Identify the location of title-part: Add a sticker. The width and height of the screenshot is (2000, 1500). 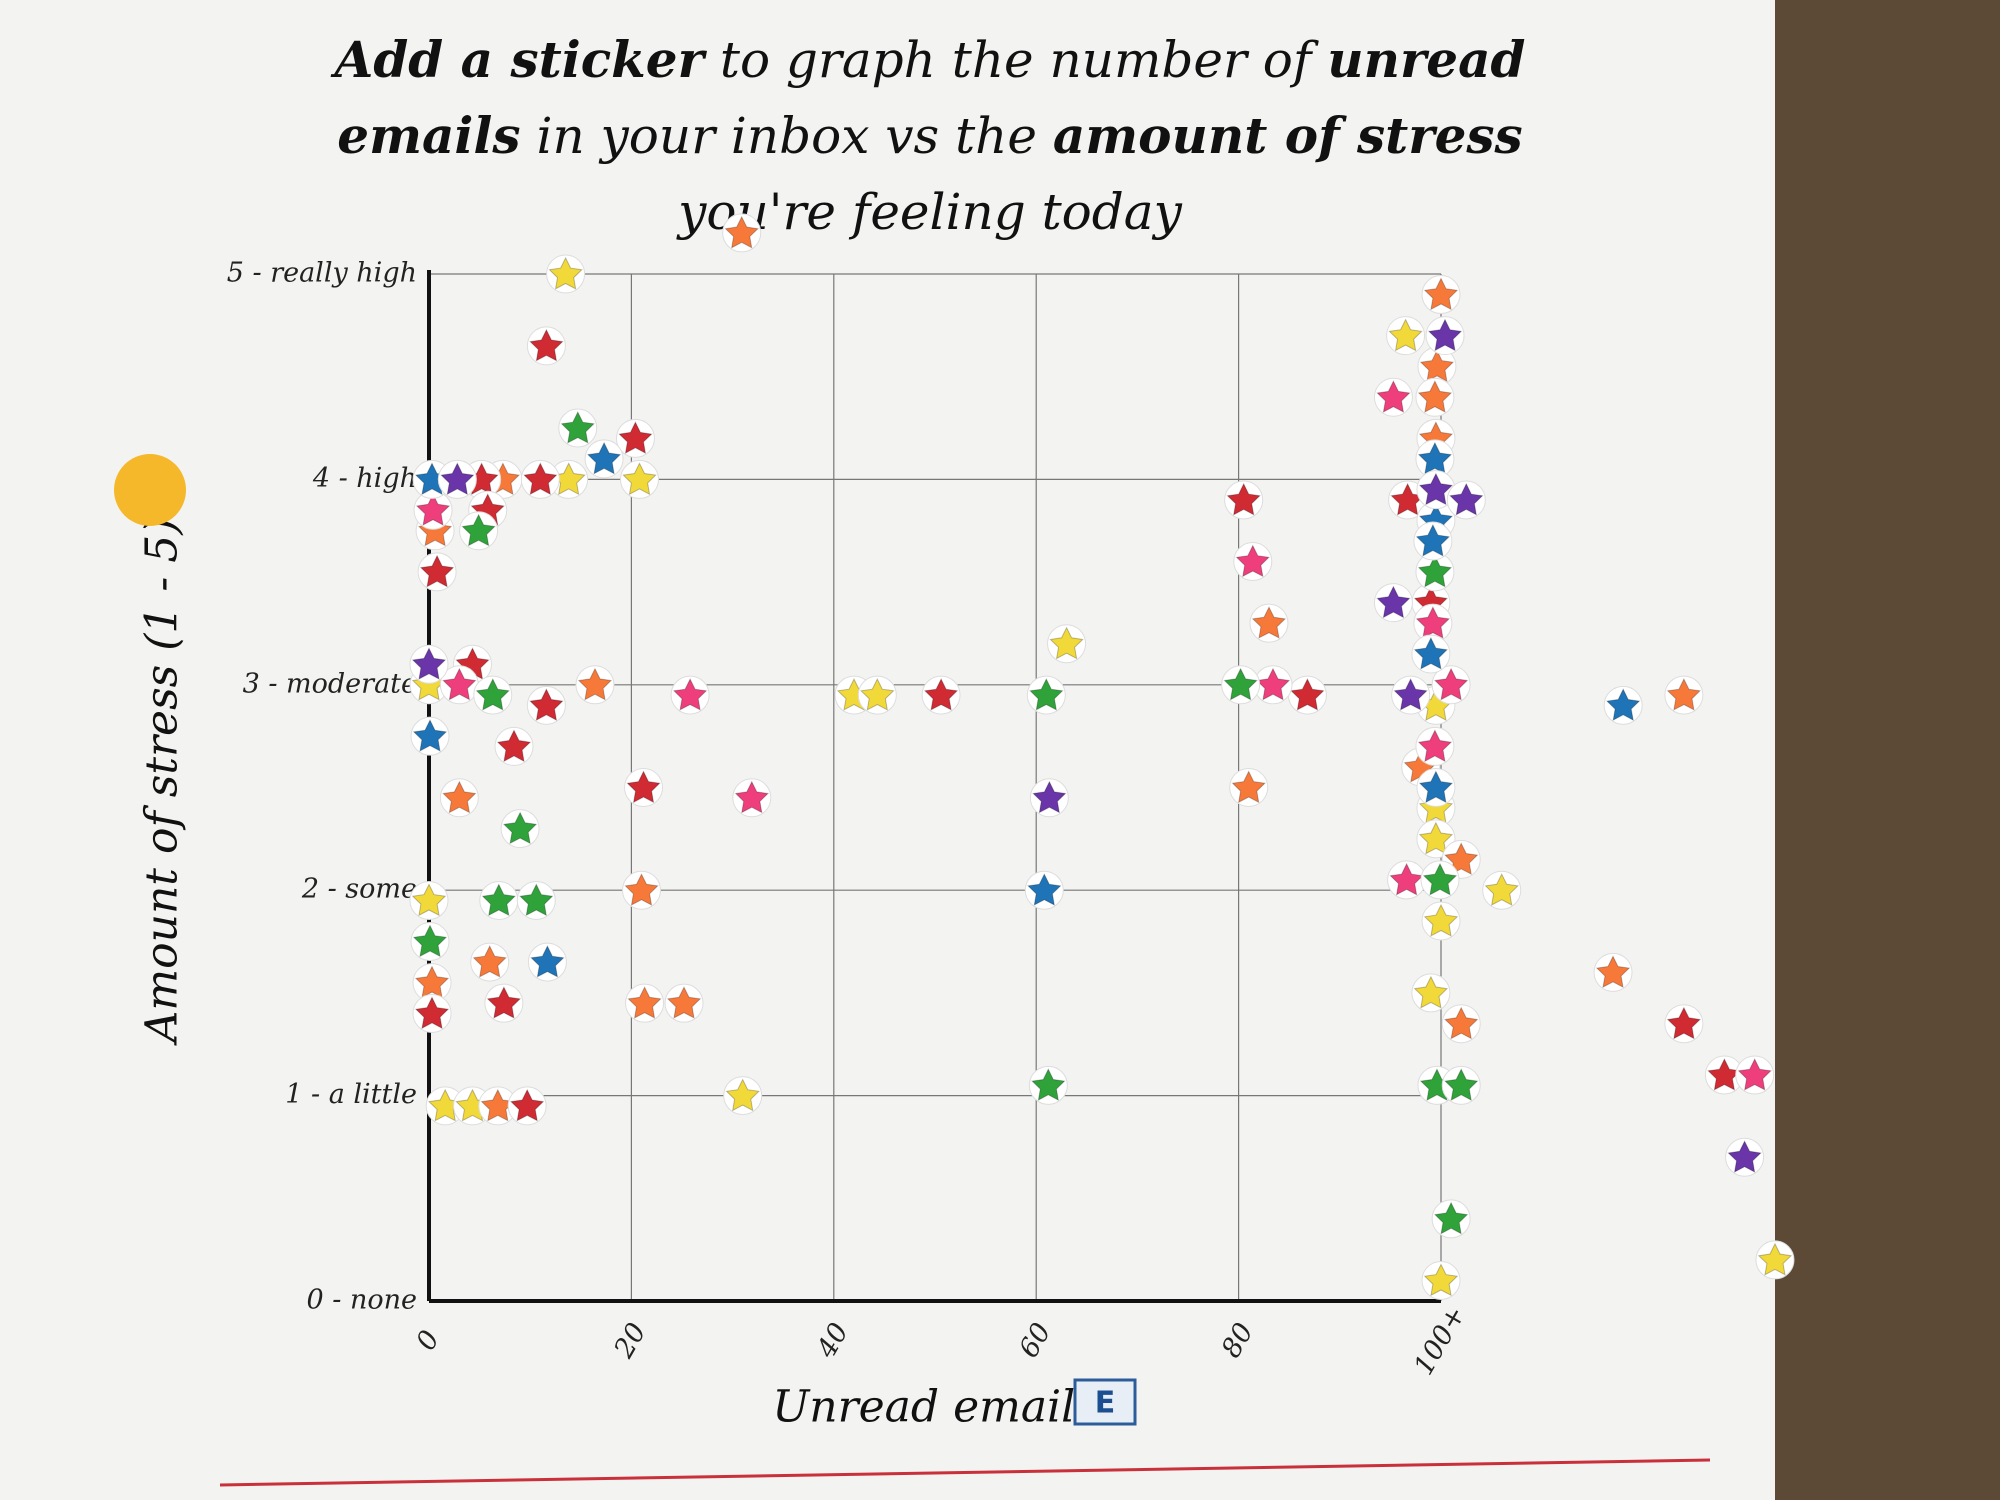
(519, 59).